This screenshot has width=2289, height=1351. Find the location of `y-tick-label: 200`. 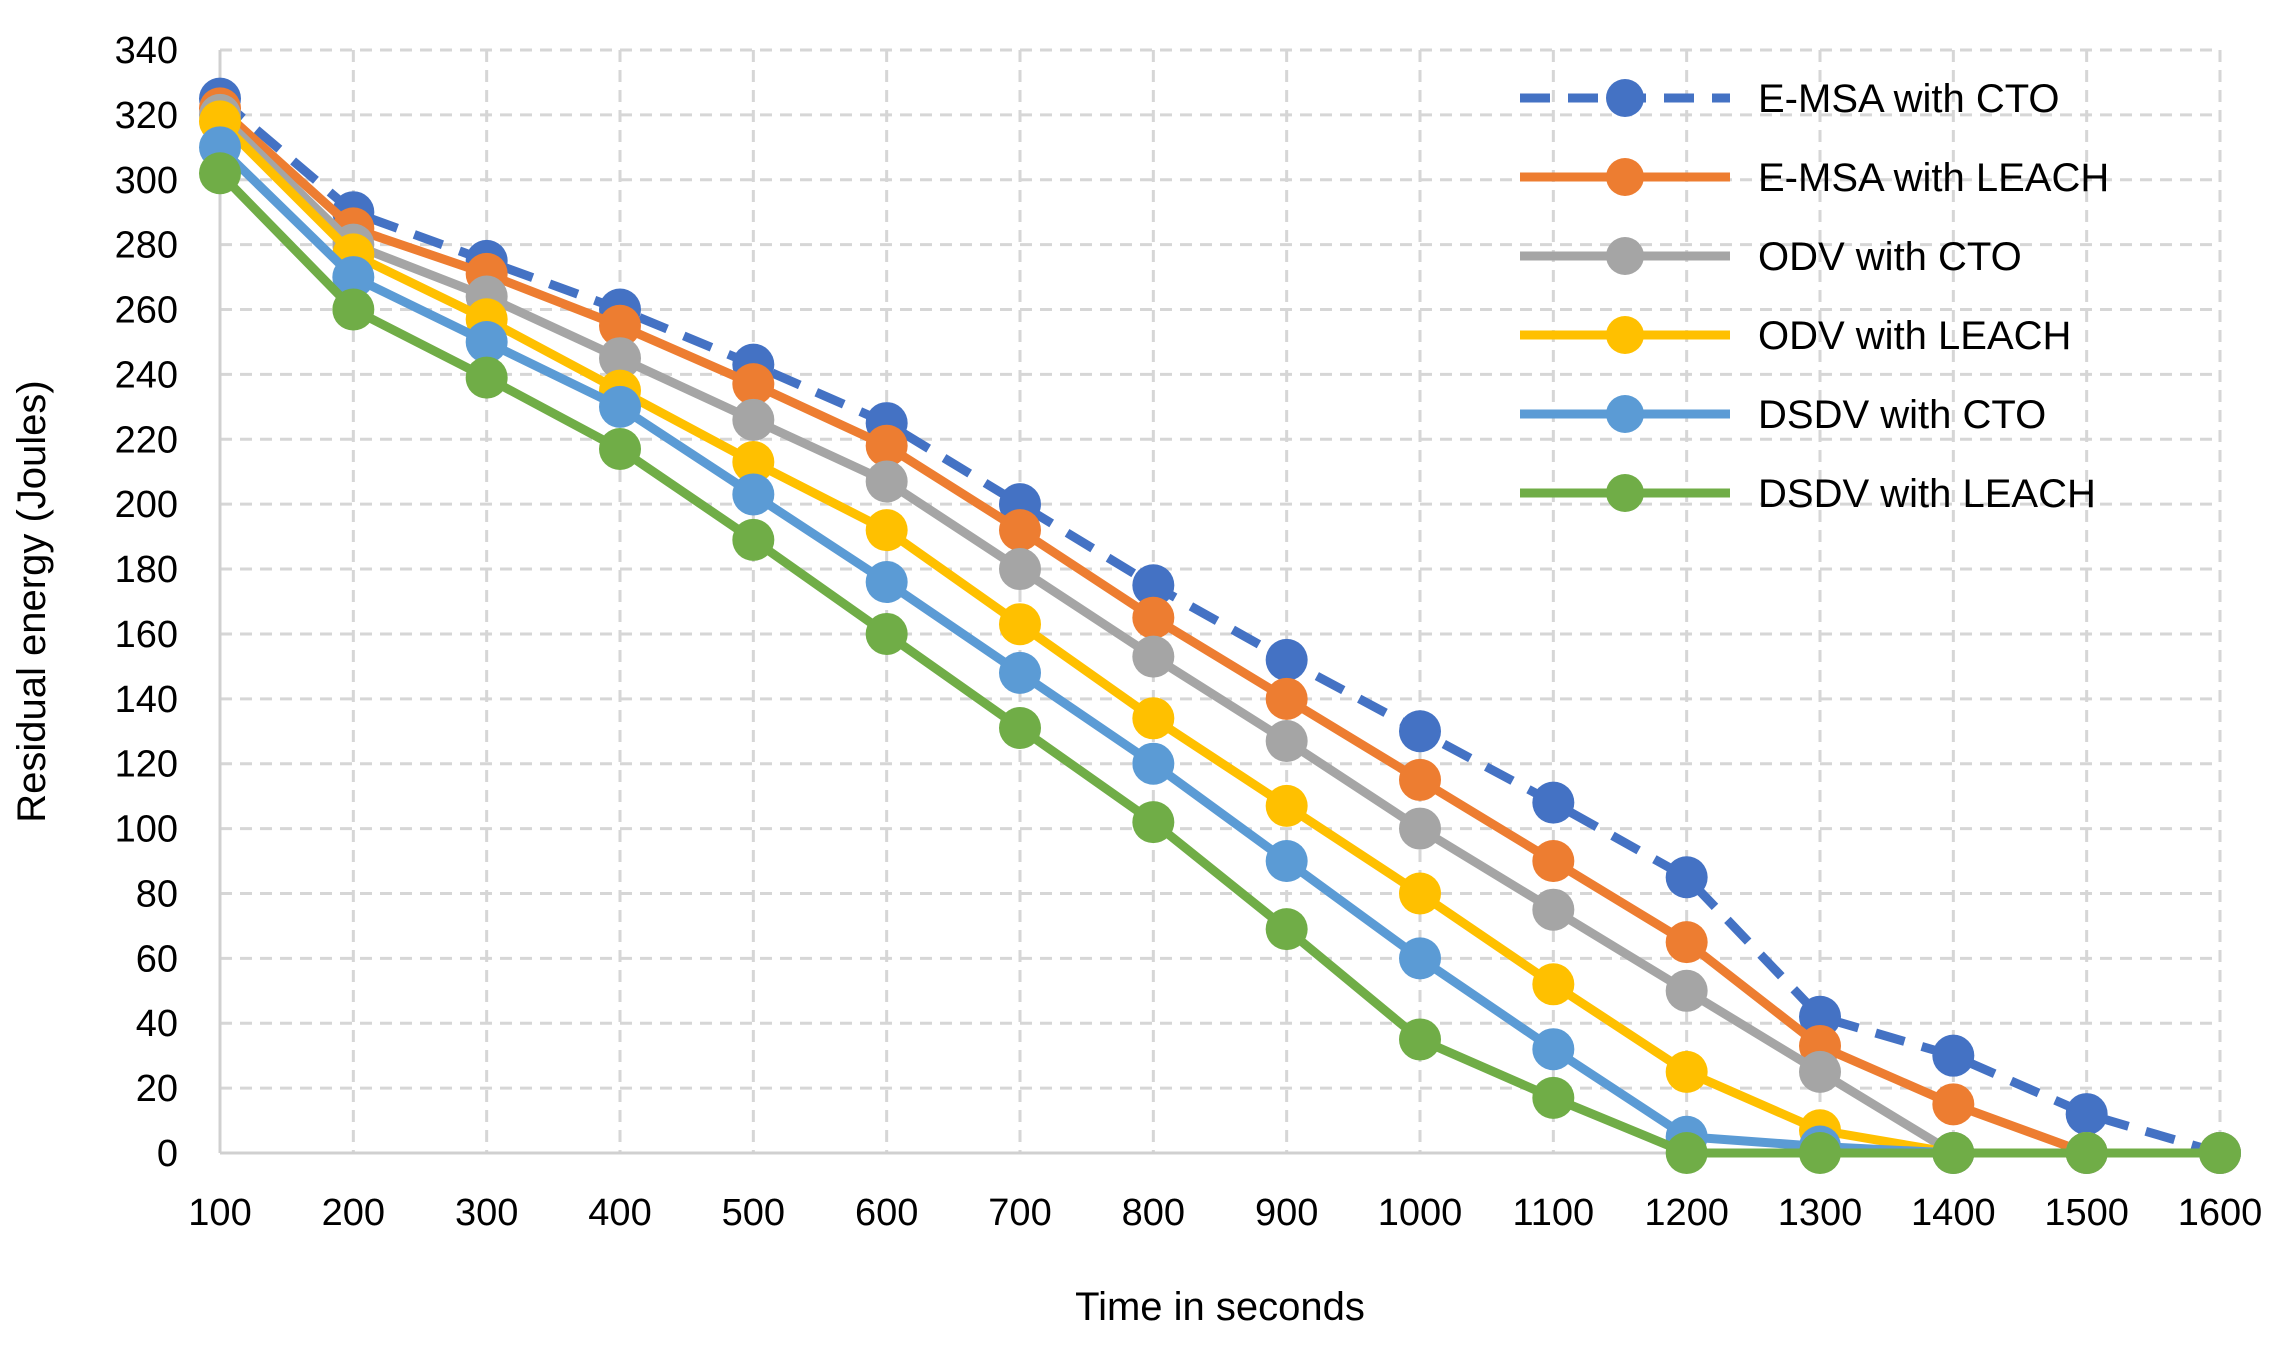

y-tick-label: 200 is located at coordinates (146, 505).